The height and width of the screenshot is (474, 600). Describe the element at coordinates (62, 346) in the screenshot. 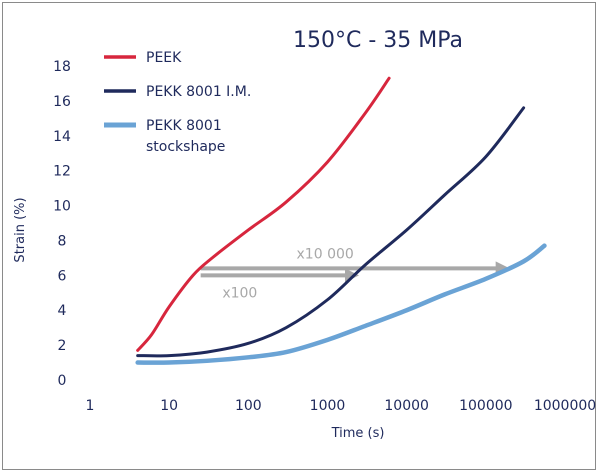

I see `y-tick-label: 2` at that location.